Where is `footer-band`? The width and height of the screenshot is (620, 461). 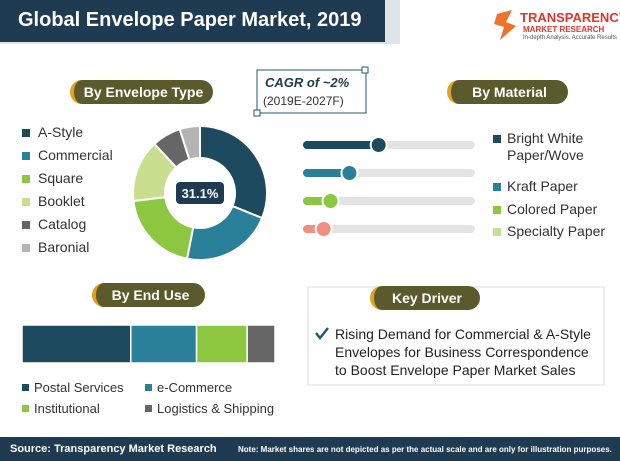
footer-band is located at coordinates (310, 449).